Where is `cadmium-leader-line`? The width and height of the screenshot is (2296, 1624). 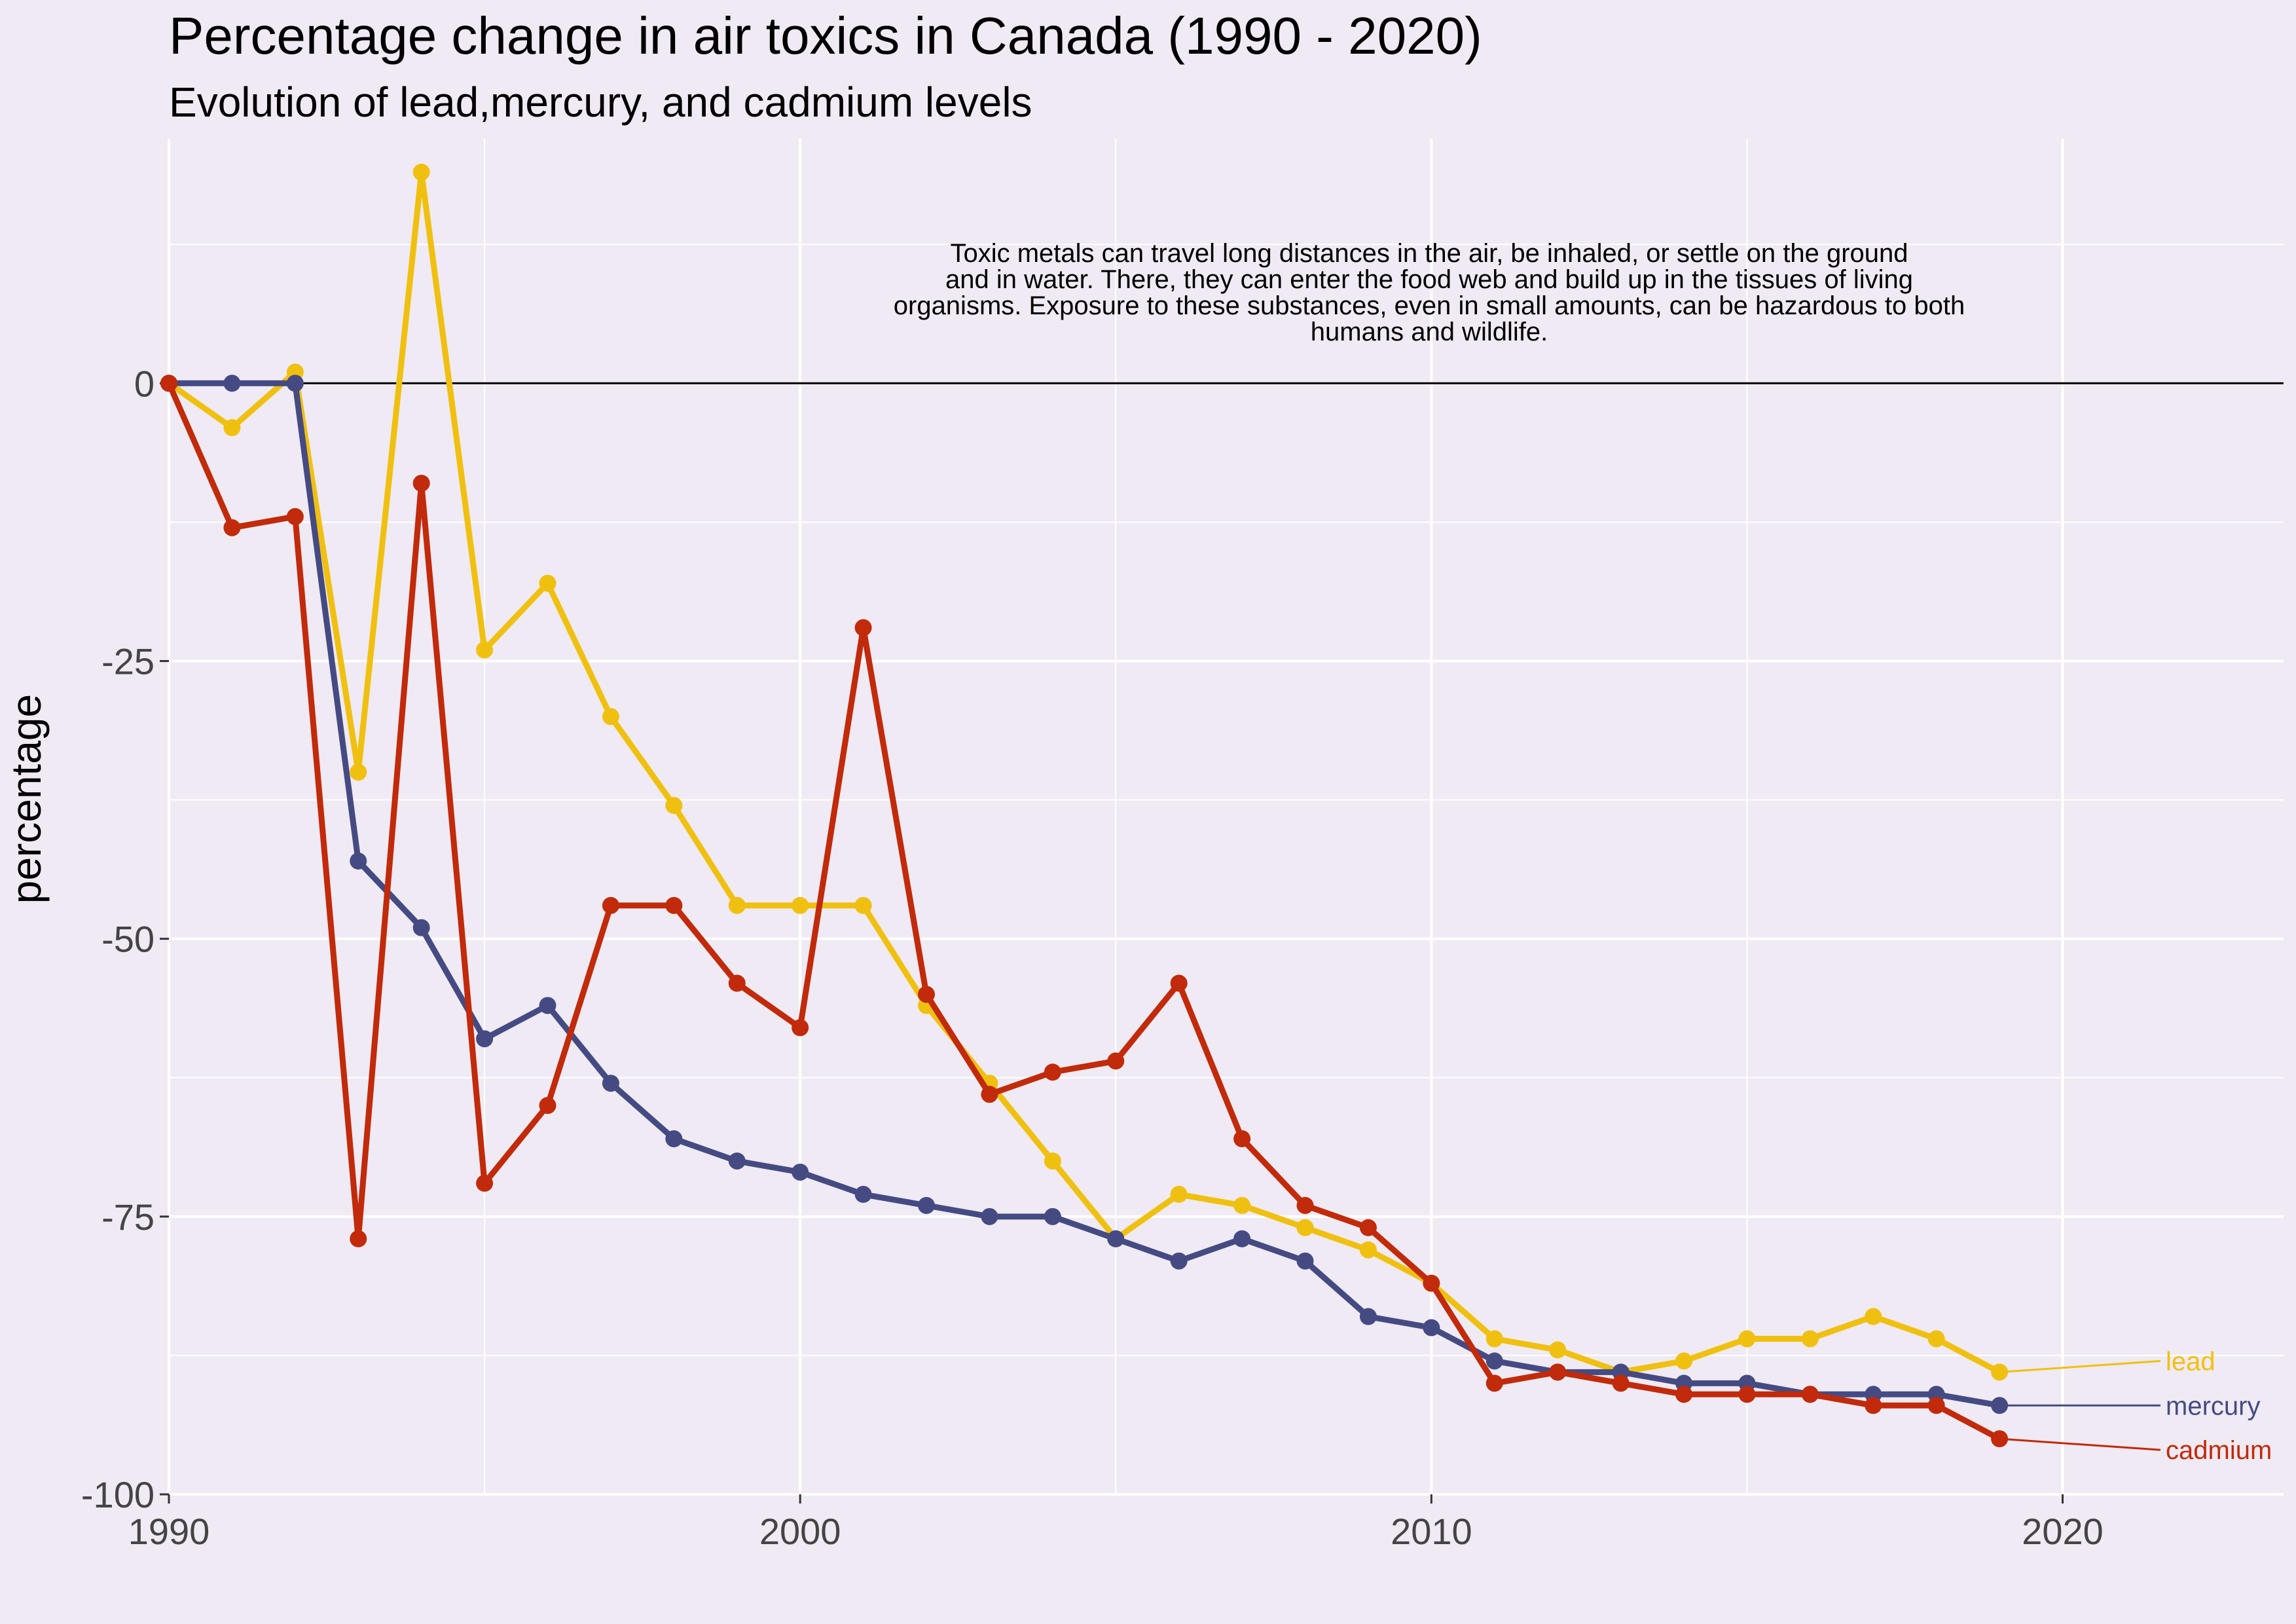
cadmium-leader-line is located at coordinates (2080, 1444).